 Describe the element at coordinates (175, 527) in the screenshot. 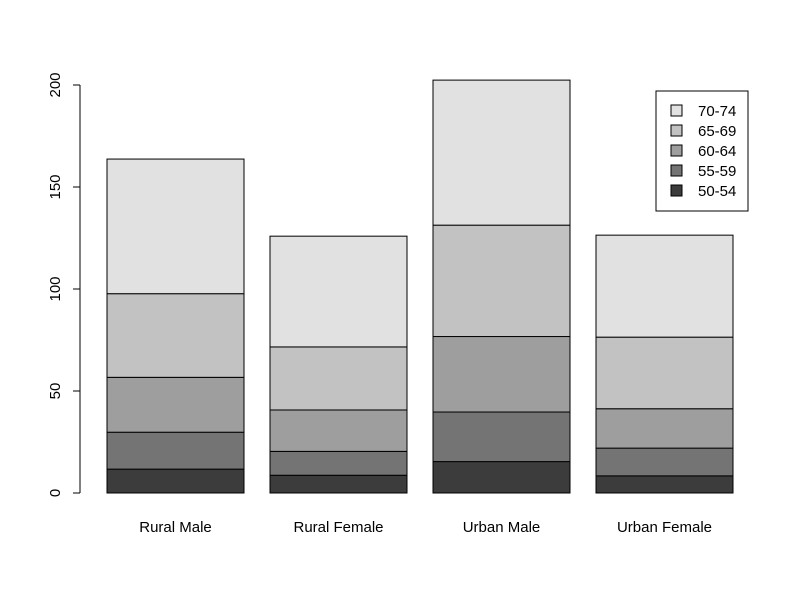

I see `x-label-rural-male: Rural Male` at that location.